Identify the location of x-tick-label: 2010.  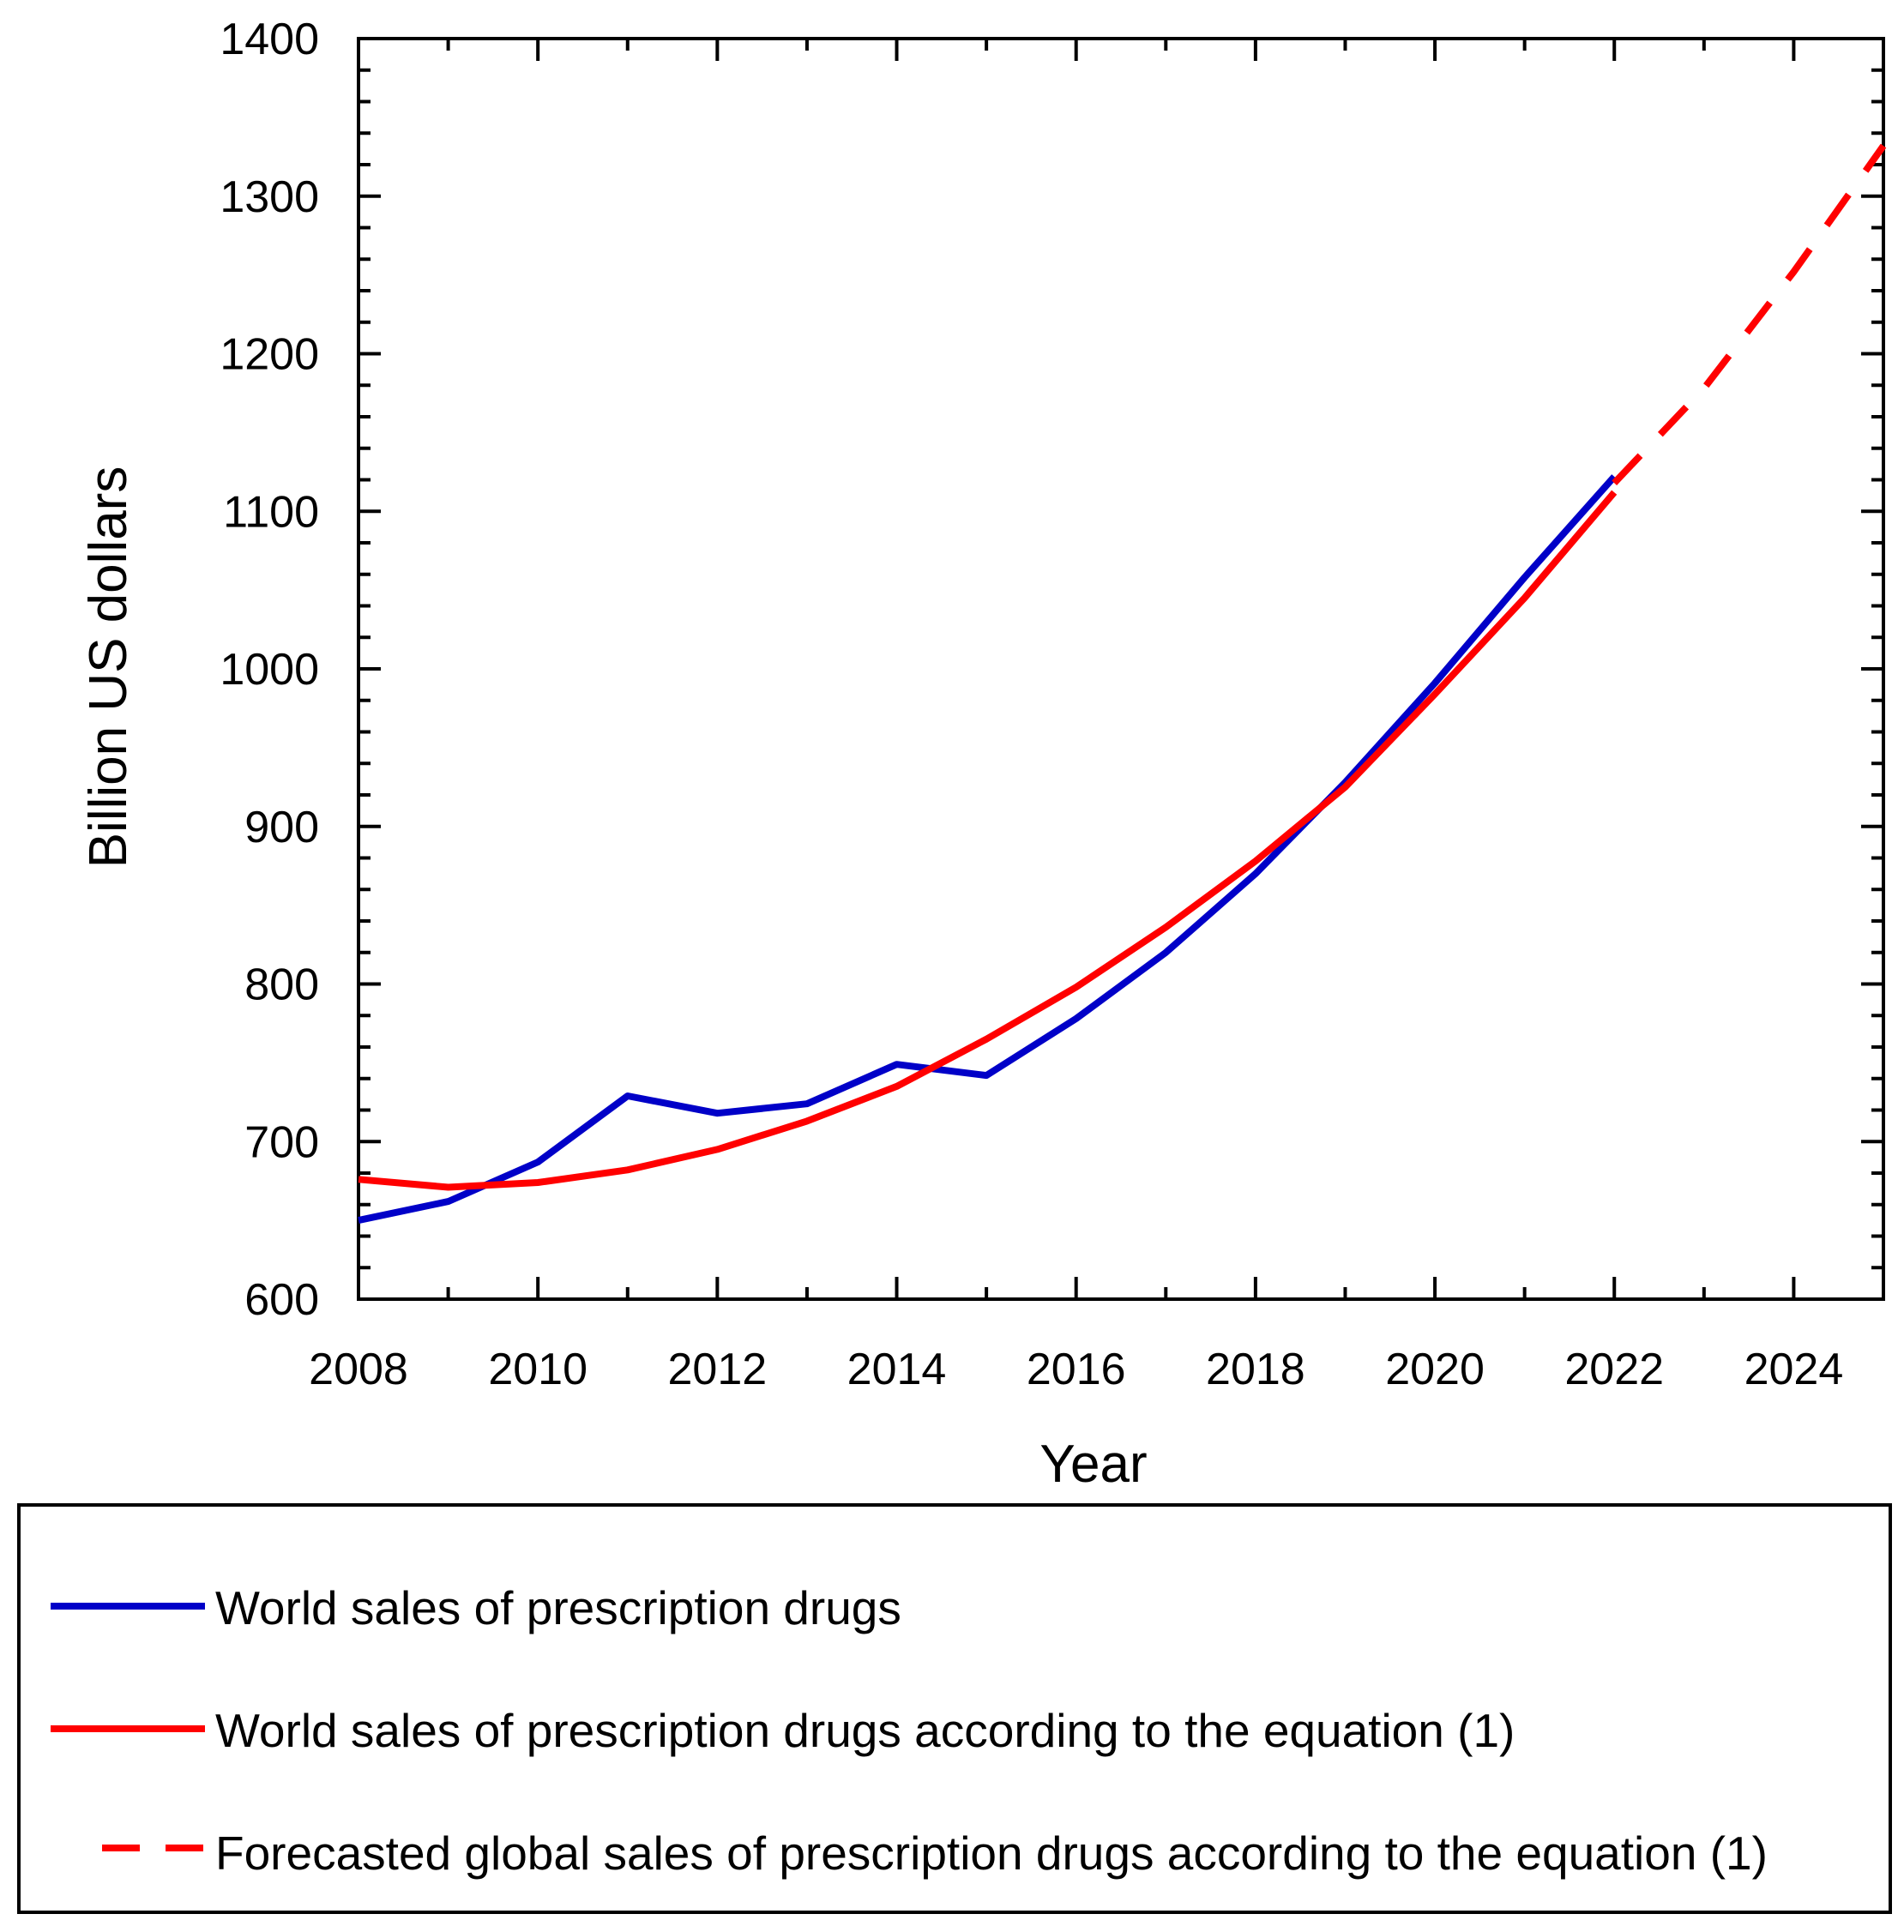
(538, 1369).